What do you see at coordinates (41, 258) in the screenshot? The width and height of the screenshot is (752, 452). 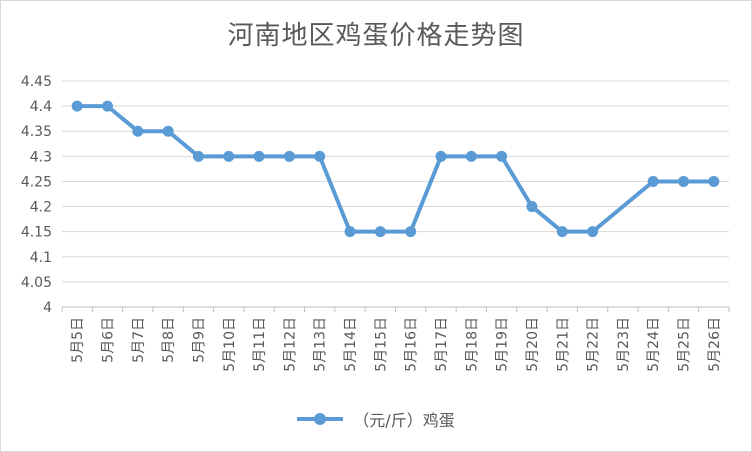 I see `y-tick-label: 4.1` at bounding box center [41, 258].